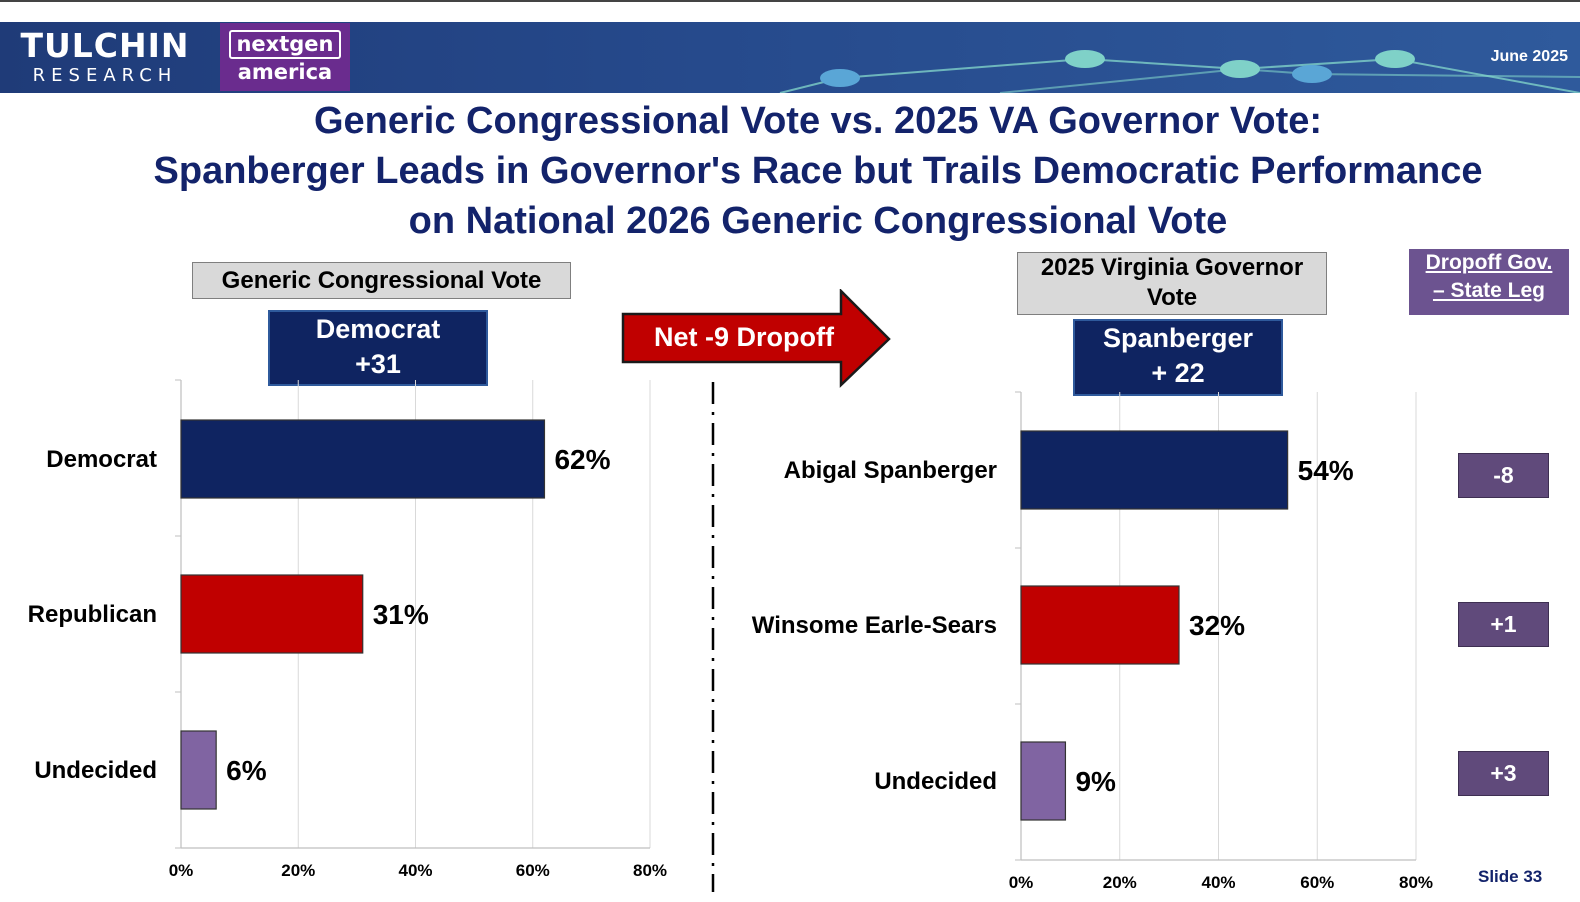 The height and width of the screenshot is (902, 1580). I want to click on left-margin-line-1: Democrat, so click(378, 329).